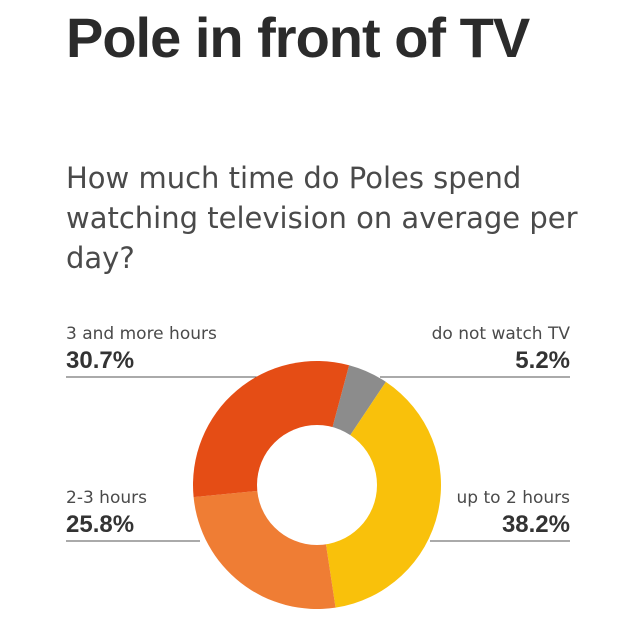 The image size is (630, 623). I want to click on value-2-3-hours: 25.8%, so click(100, 524).